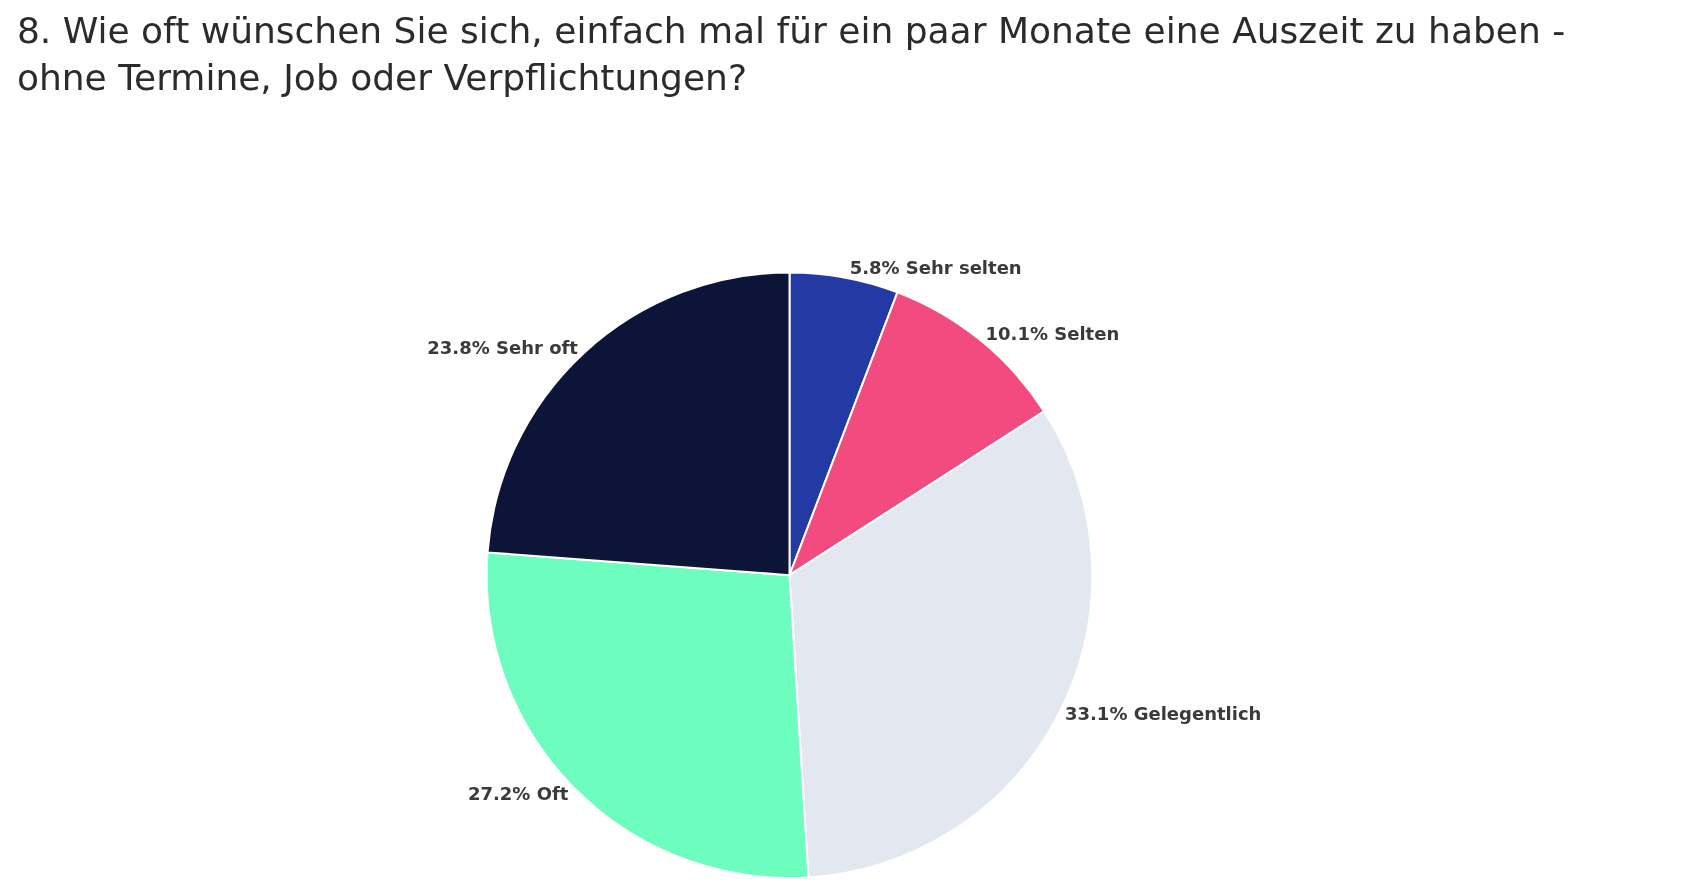 The image size is (1689, 888). What do you see at coordinates (518, 793) in the screenshot?
I see `slice-label: 27.2% Oft` at bounding box center [518, 793].